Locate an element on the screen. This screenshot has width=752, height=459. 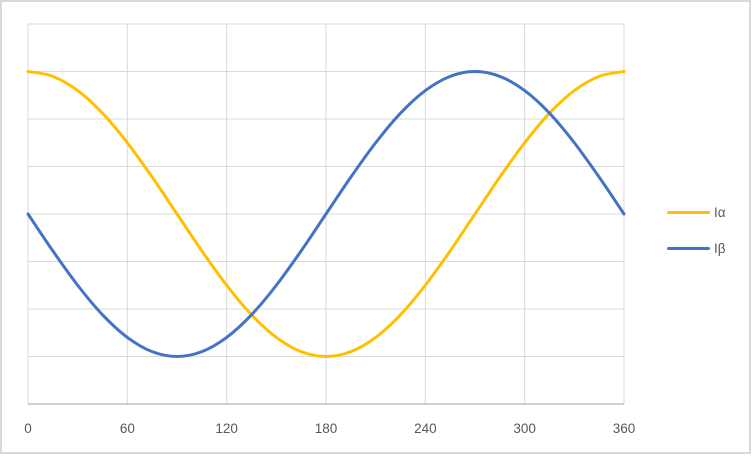
x-axis-tick-label: 300 is located at coordinates (524, 428).